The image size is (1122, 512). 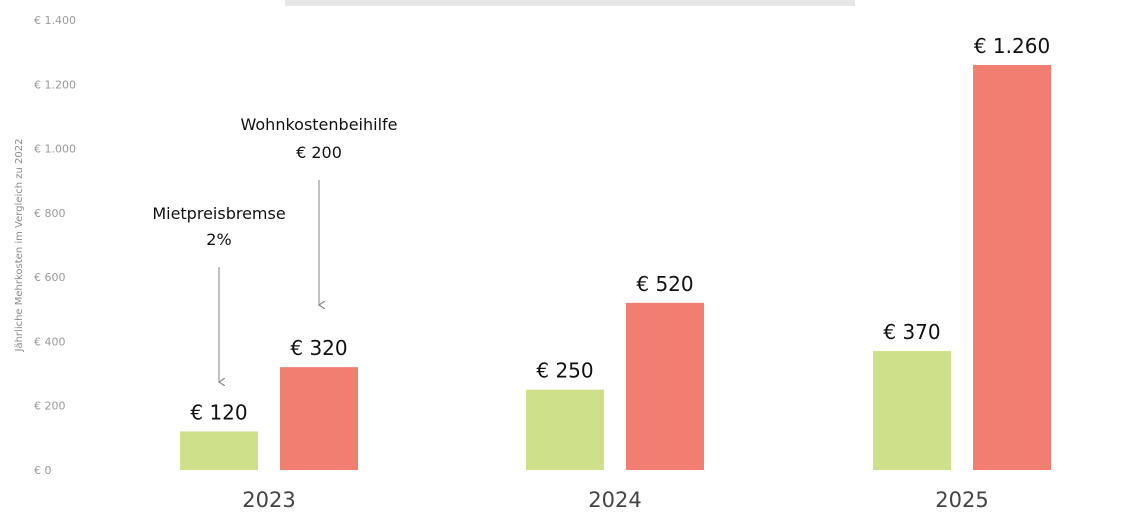 What do you see at coordinates (319, 152) in the screenshot?
I see `annotation-text: € 200` at bounding box center [319, 152].